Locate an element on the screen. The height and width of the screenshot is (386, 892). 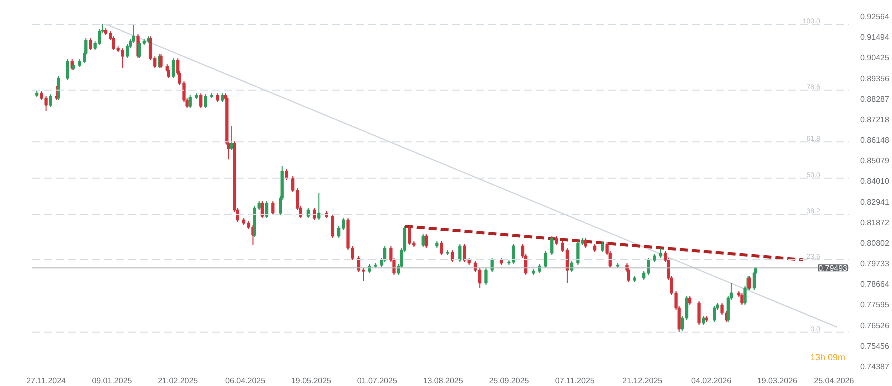
x-tick-label: 27.11.2024 is located at coordinates (46, 381).